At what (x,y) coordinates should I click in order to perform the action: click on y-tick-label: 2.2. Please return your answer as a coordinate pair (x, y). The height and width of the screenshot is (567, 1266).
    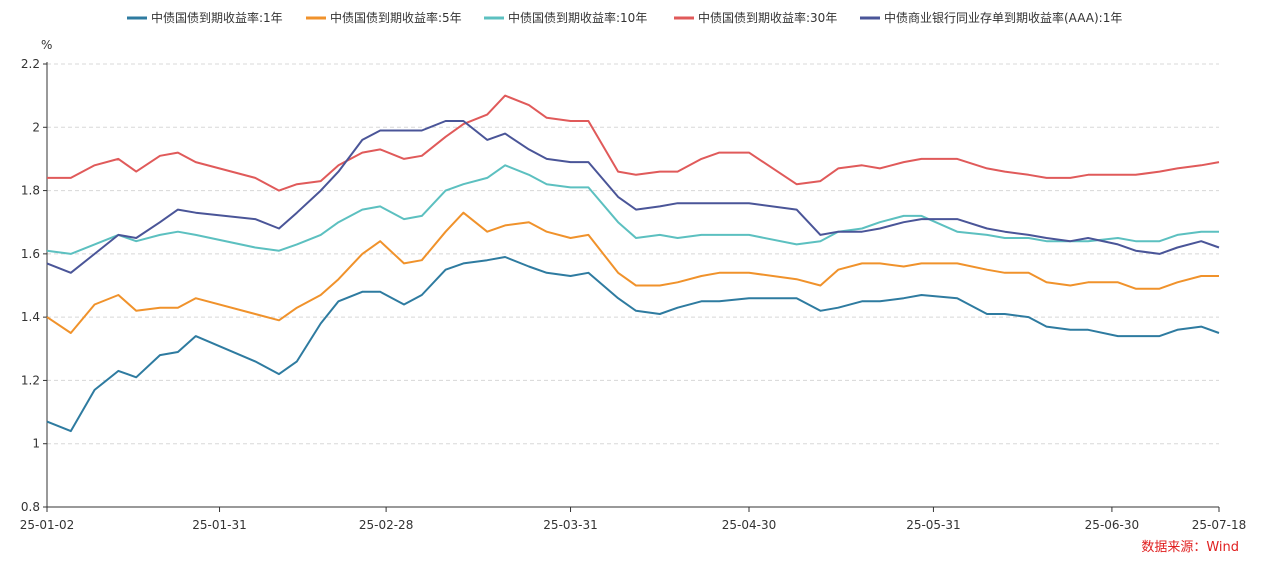
    Looking at the image, I should click on (30, 64).